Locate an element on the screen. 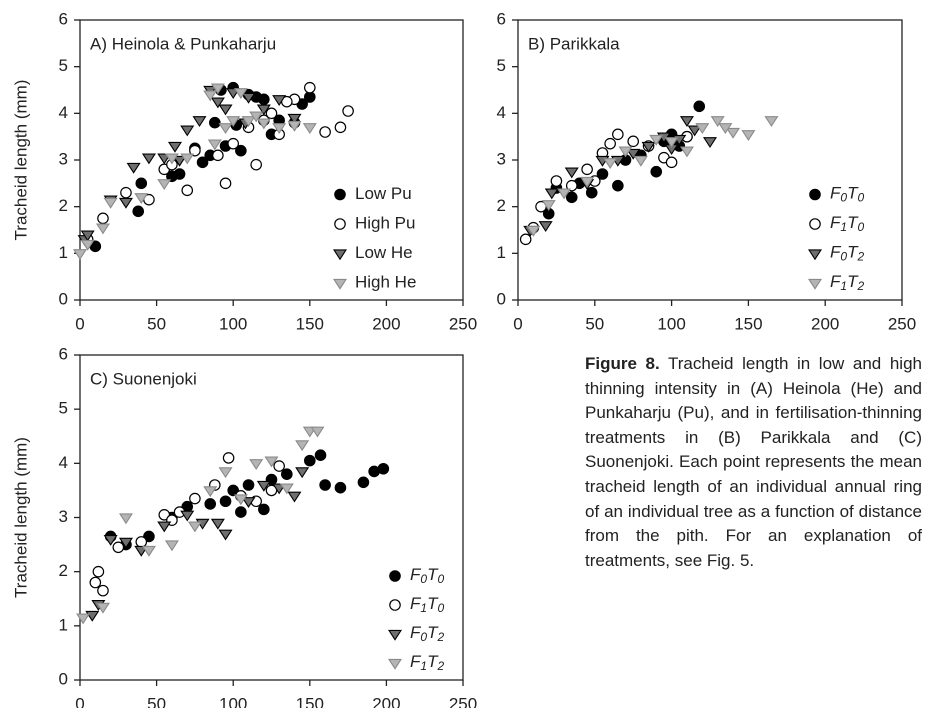 The height and width of the screenshot is (708, 932). legend-label: High He is located at coordinates (385, 281).